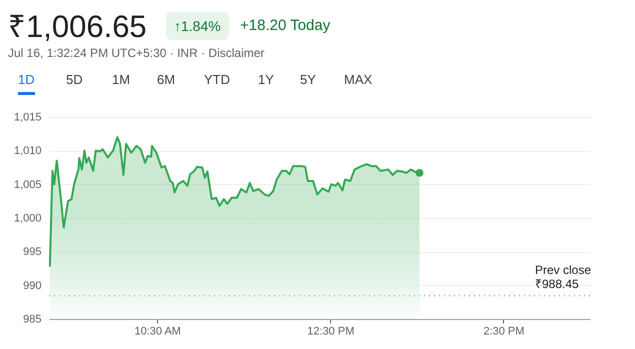  Describe the element at coordinates (503, 332) in the screenshot. I see `x-tick-label: 2:30 PM` at that location.